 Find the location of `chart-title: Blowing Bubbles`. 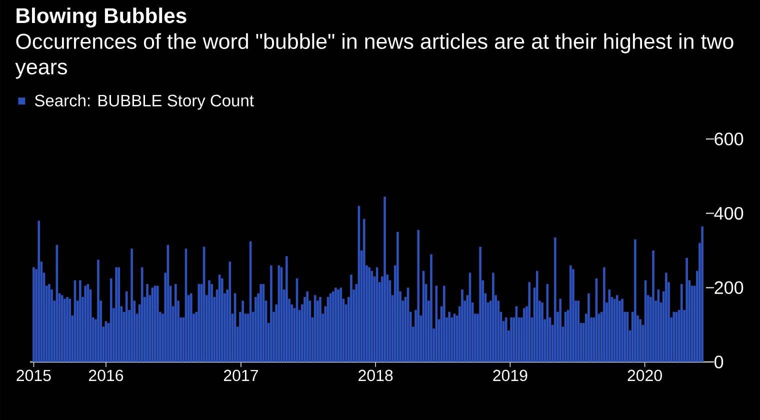

chart-title: Blowing Bubbles is located at coordinates (101, 18).